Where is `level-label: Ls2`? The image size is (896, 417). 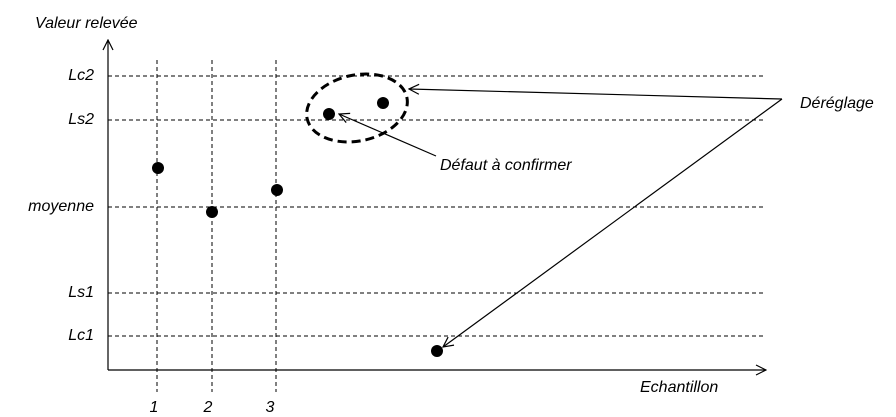
level-label: Ls2 is located at coordinates (81, 119).